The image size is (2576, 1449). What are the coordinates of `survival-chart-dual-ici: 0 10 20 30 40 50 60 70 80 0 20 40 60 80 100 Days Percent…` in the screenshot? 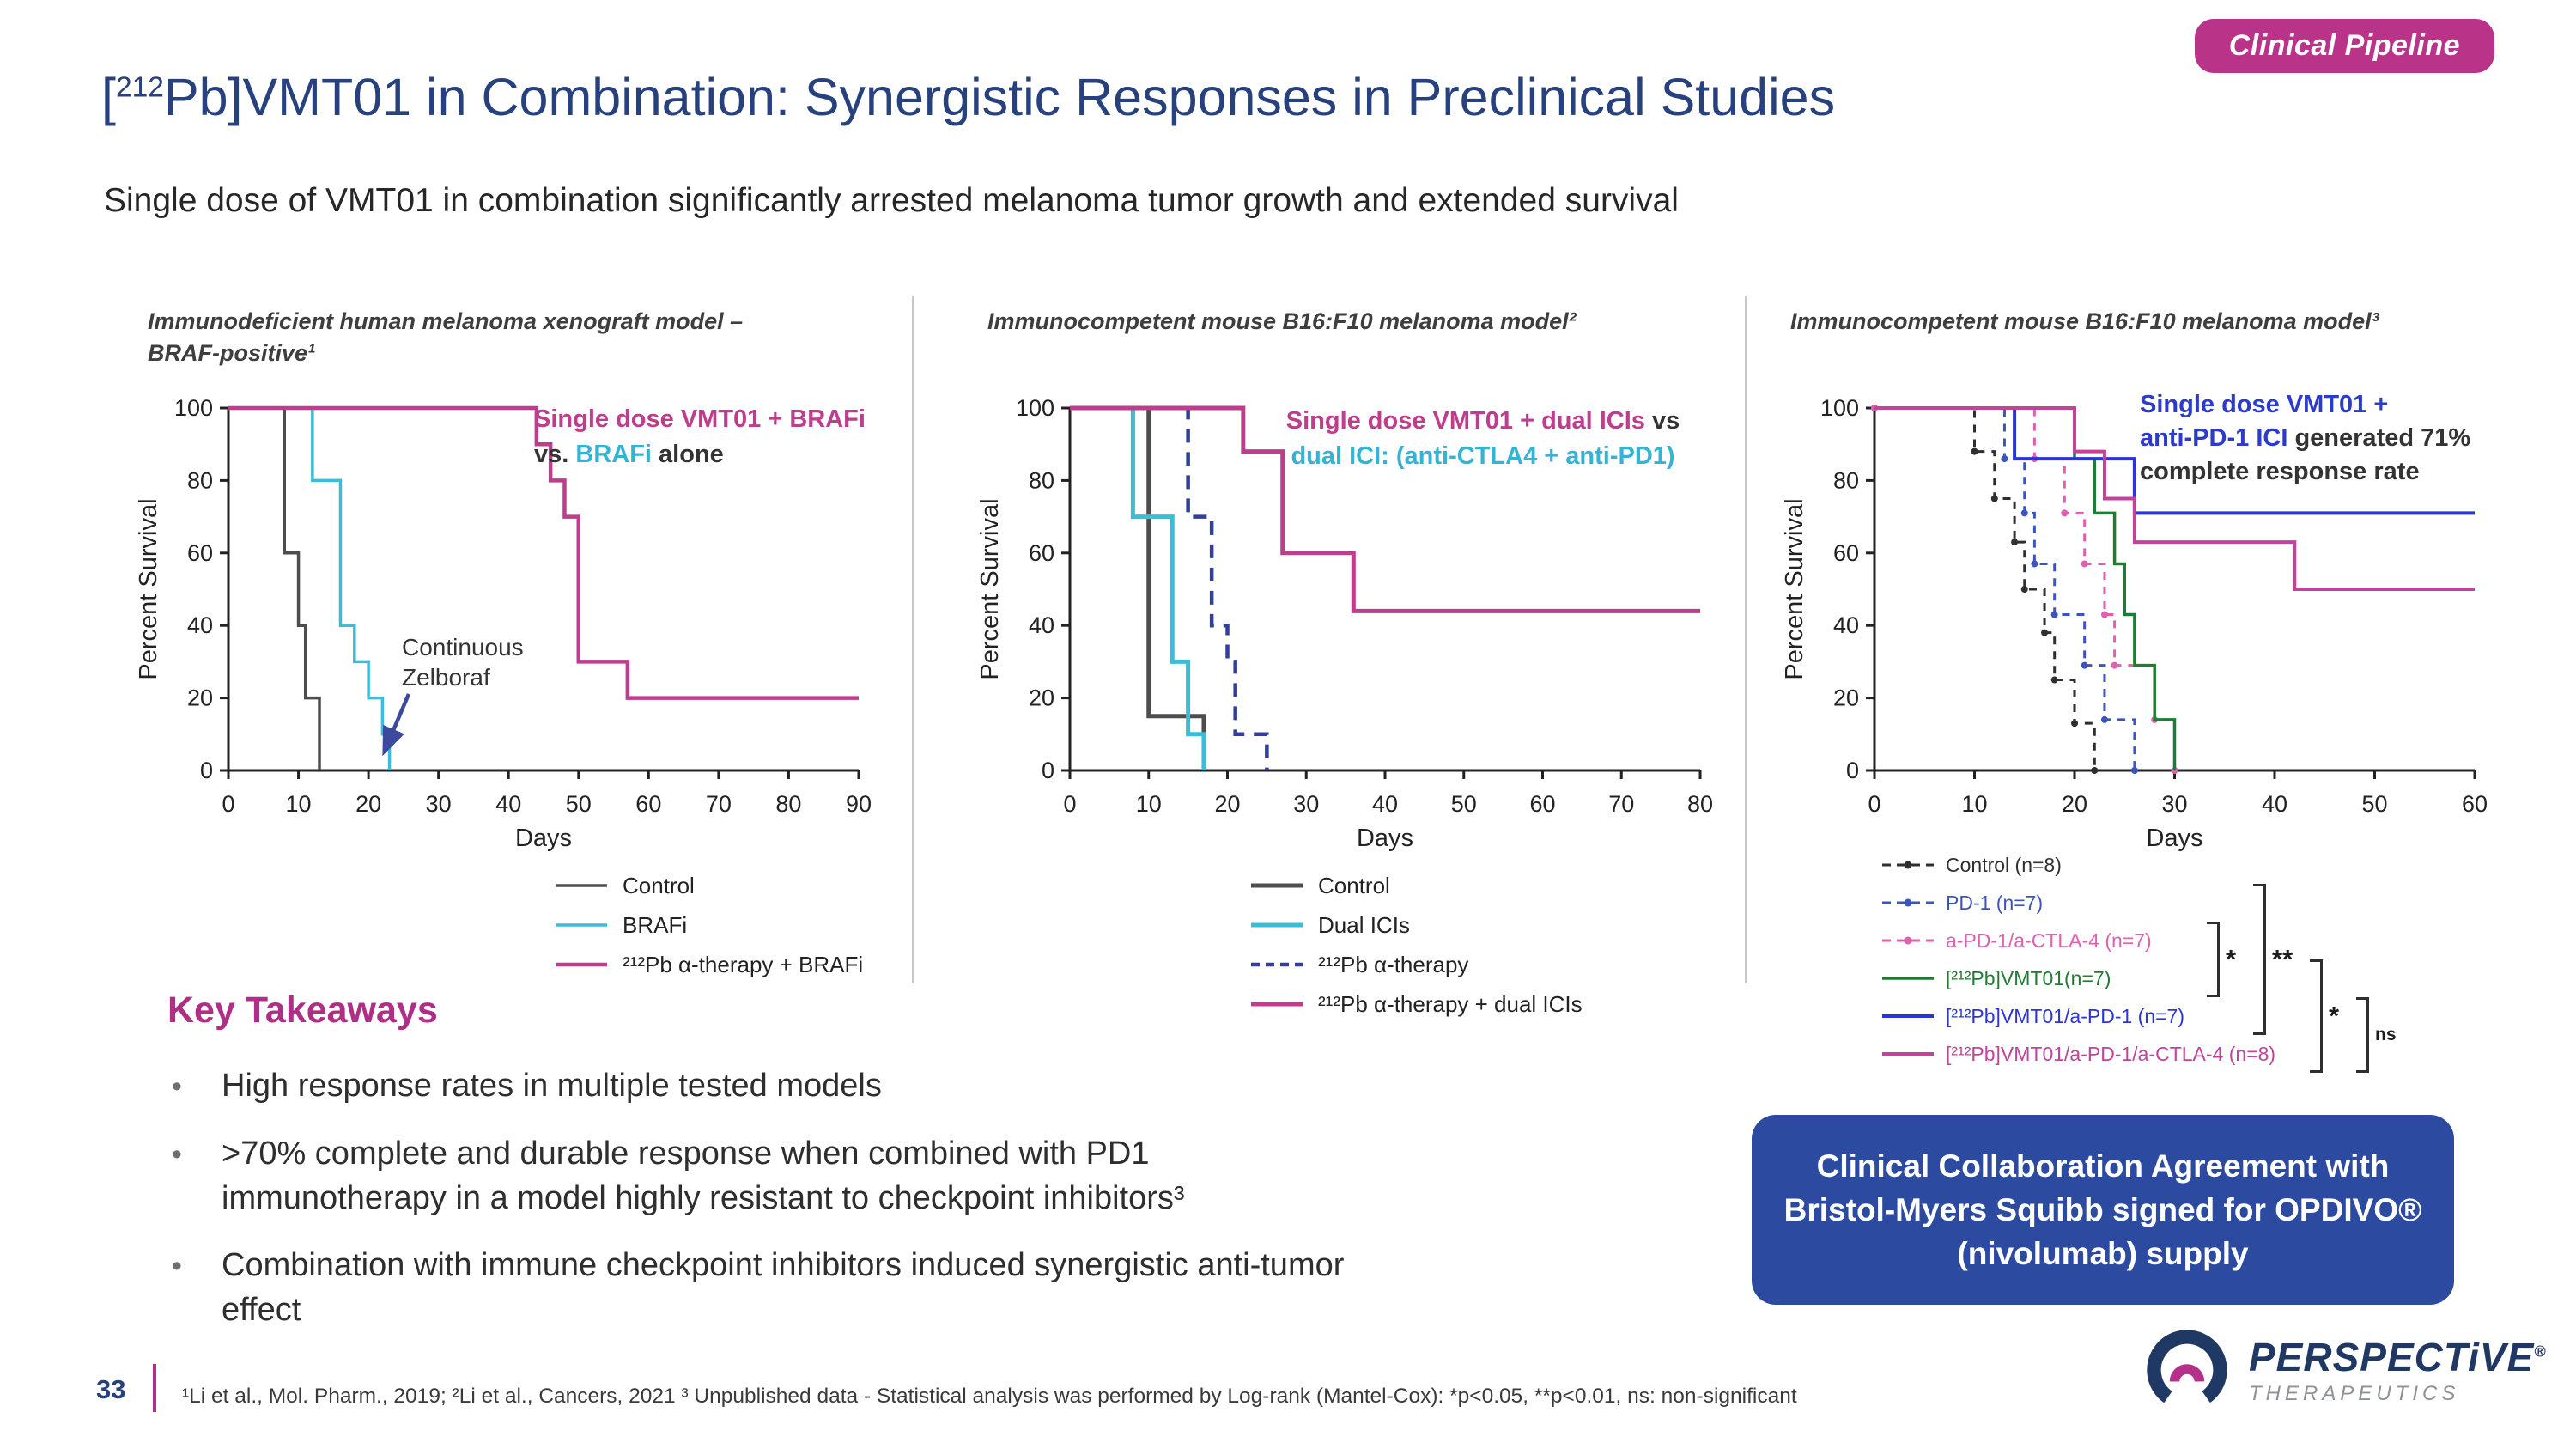 It's located at (1345, 623).